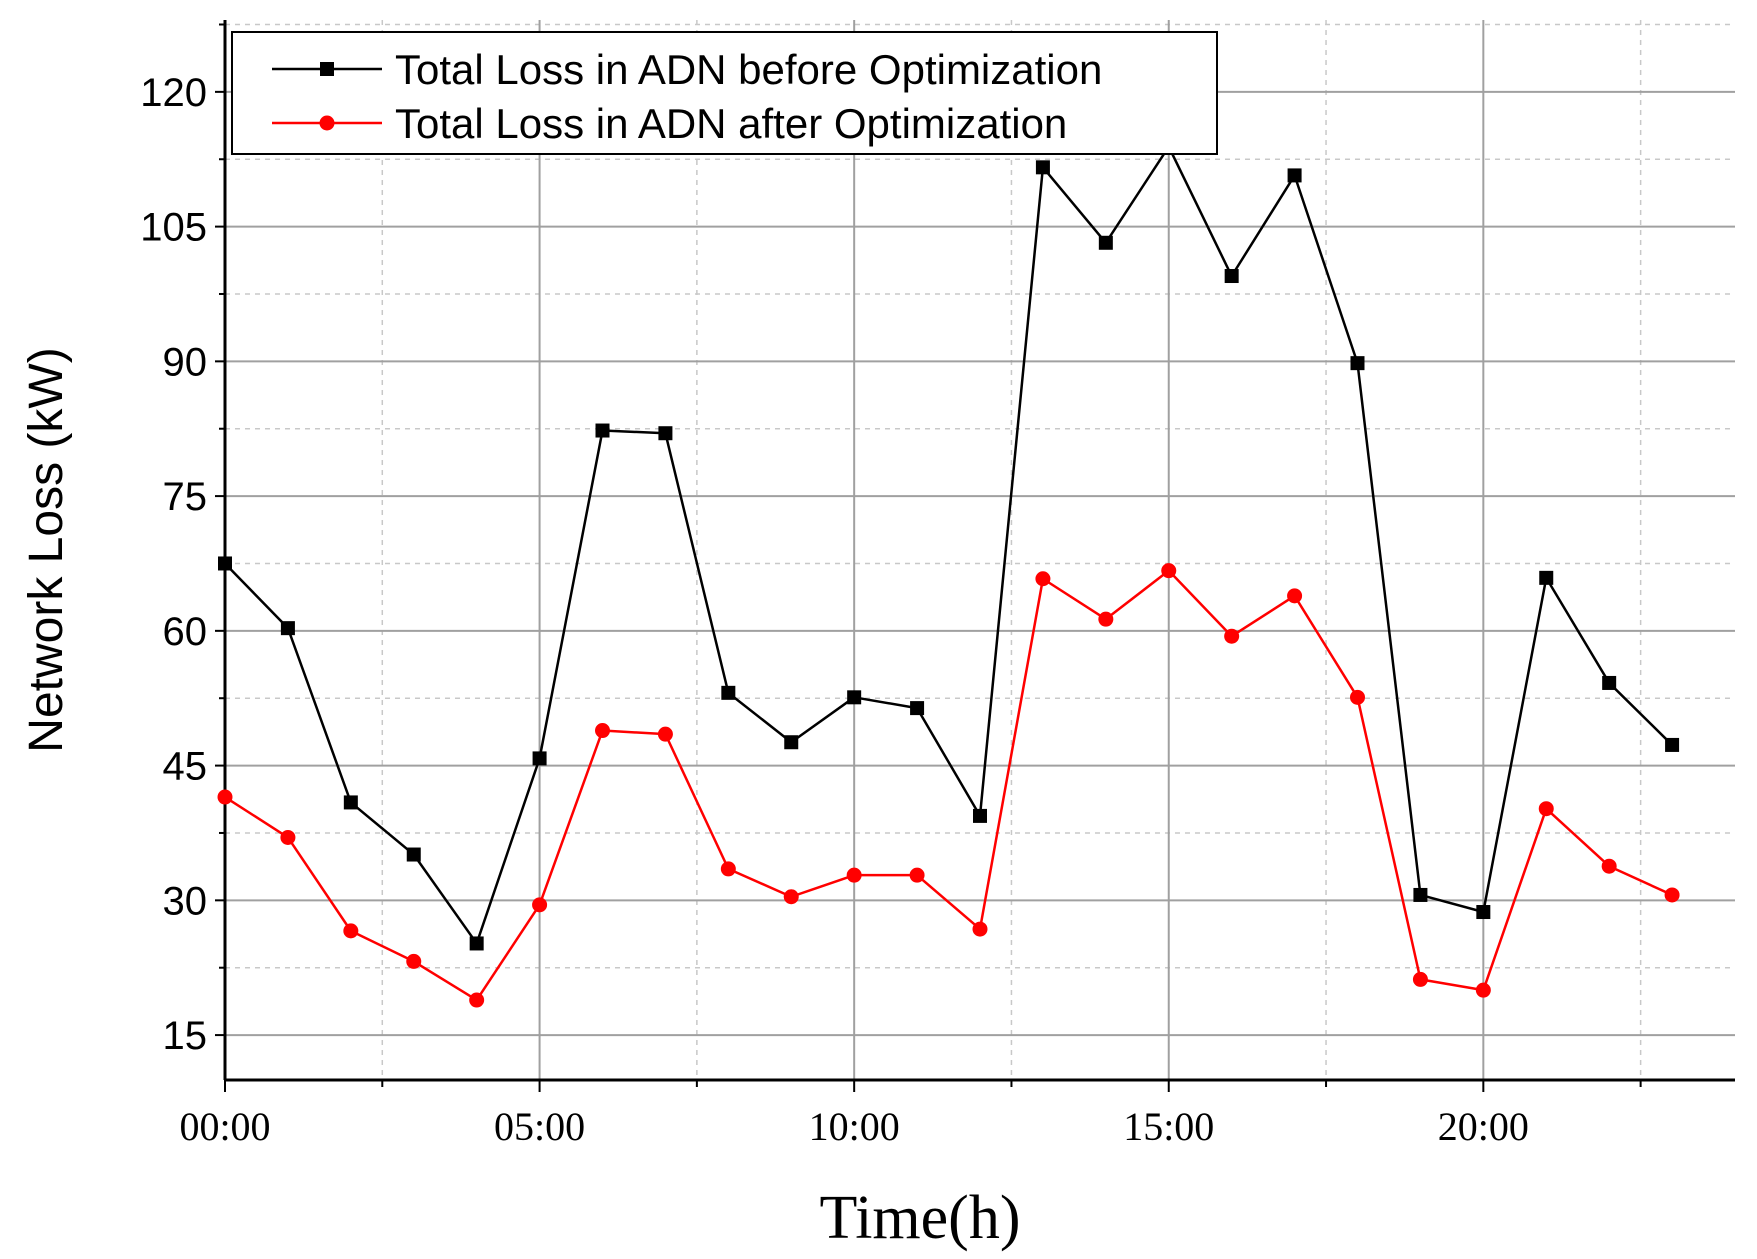 The width and height of the screenshot is (1757, 1259). What do you see at coordinates (185, 497) in the screenshot?
I see `y-tick-label: 75` at bounding box center [185, 497].